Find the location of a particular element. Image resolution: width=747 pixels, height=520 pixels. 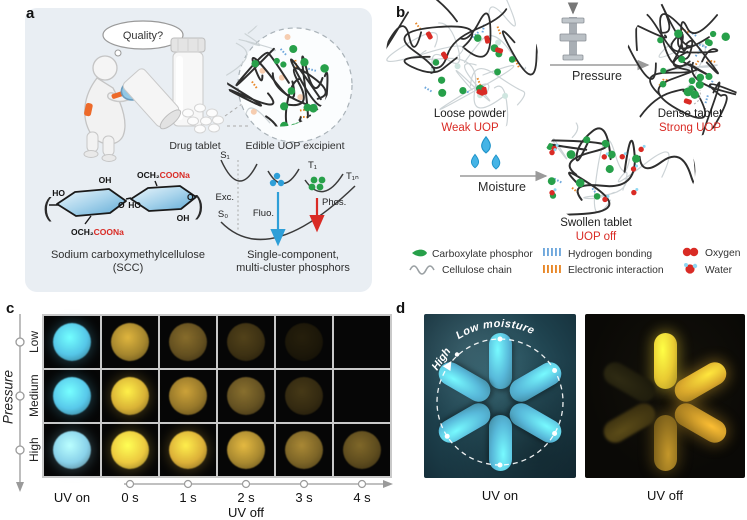

col-label-2s: 2 s is located at coordinates (246, 497).